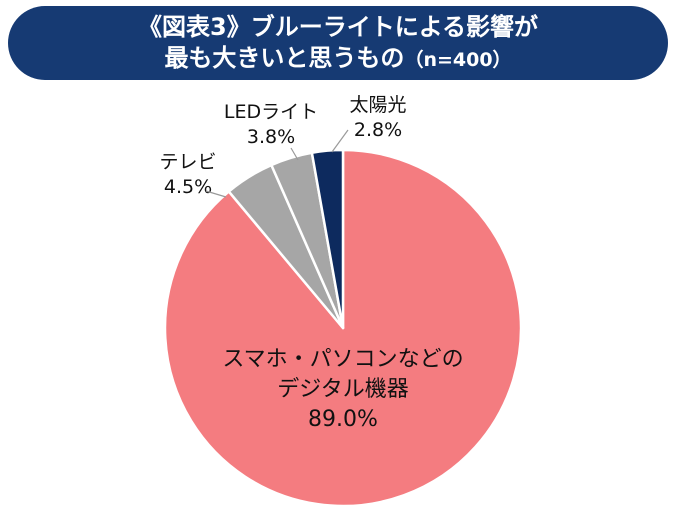 Image resolution: width=682 pixels, height=517 pixels. What do you see at coordinates (187, 162) in the screenshot?
I see `slice-category-label: テレビ` at bounding box center [187, 162].